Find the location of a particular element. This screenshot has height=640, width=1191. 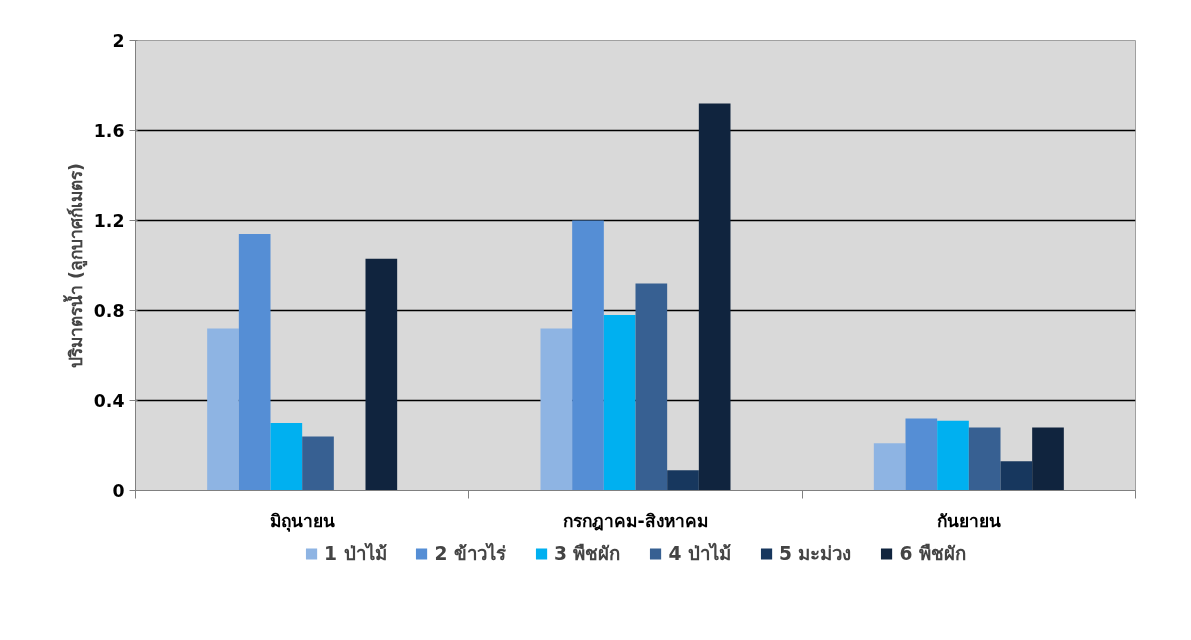

legend-label: 4 ป่าไม้ is located at coordinates (699, 553).